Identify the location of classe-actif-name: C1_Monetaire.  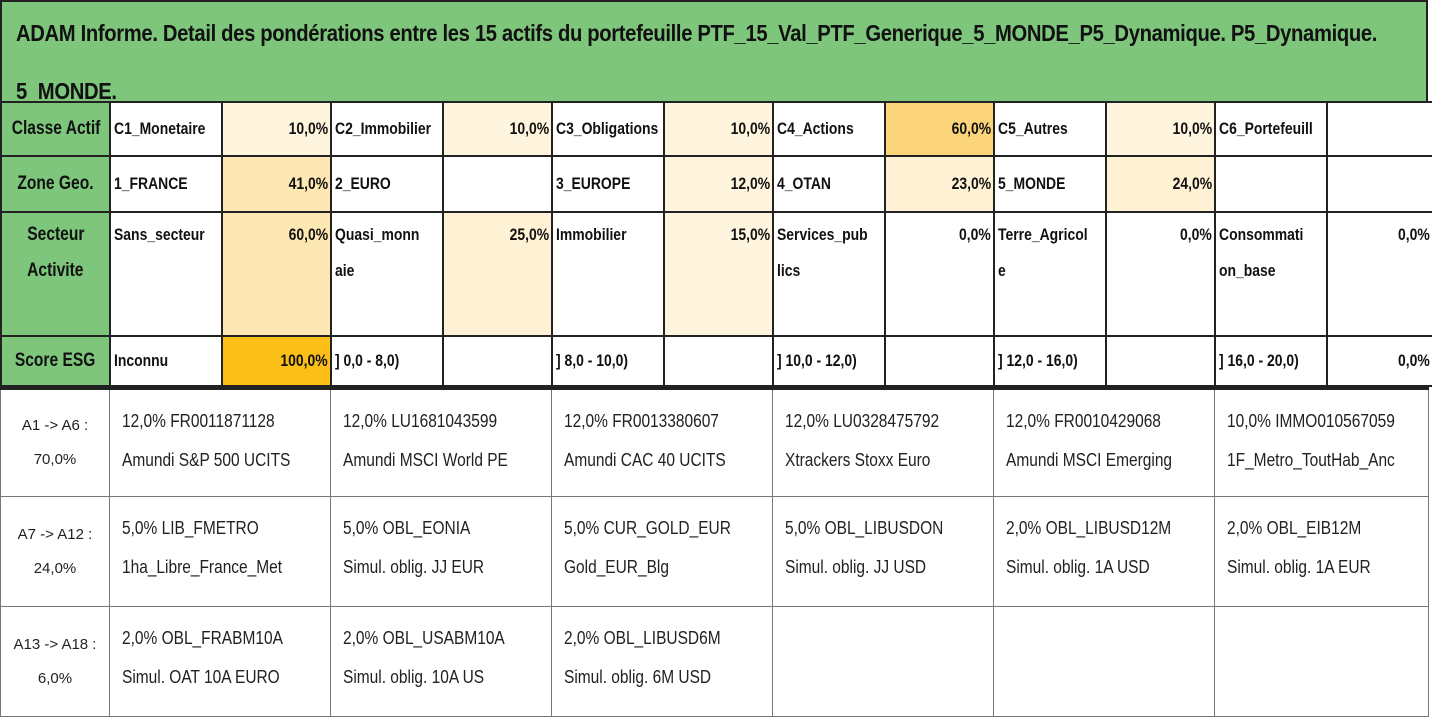
(166, 129).